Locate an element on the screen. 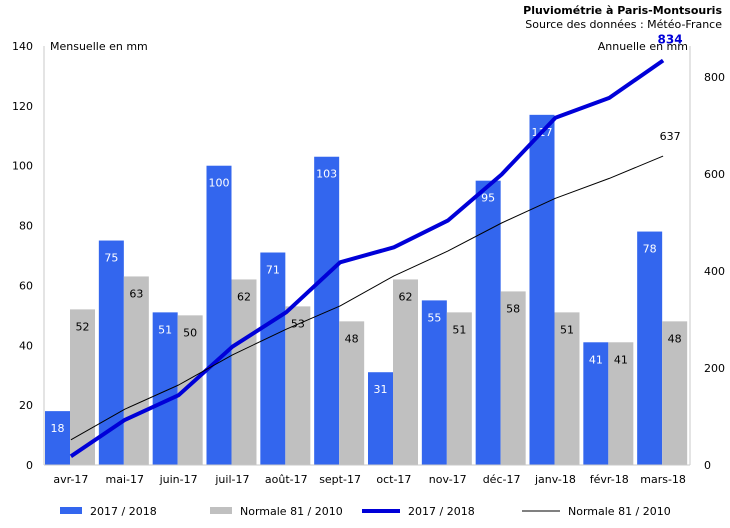  left-axis-title: Mensuelle en mm is located at coordinates (99, 46).